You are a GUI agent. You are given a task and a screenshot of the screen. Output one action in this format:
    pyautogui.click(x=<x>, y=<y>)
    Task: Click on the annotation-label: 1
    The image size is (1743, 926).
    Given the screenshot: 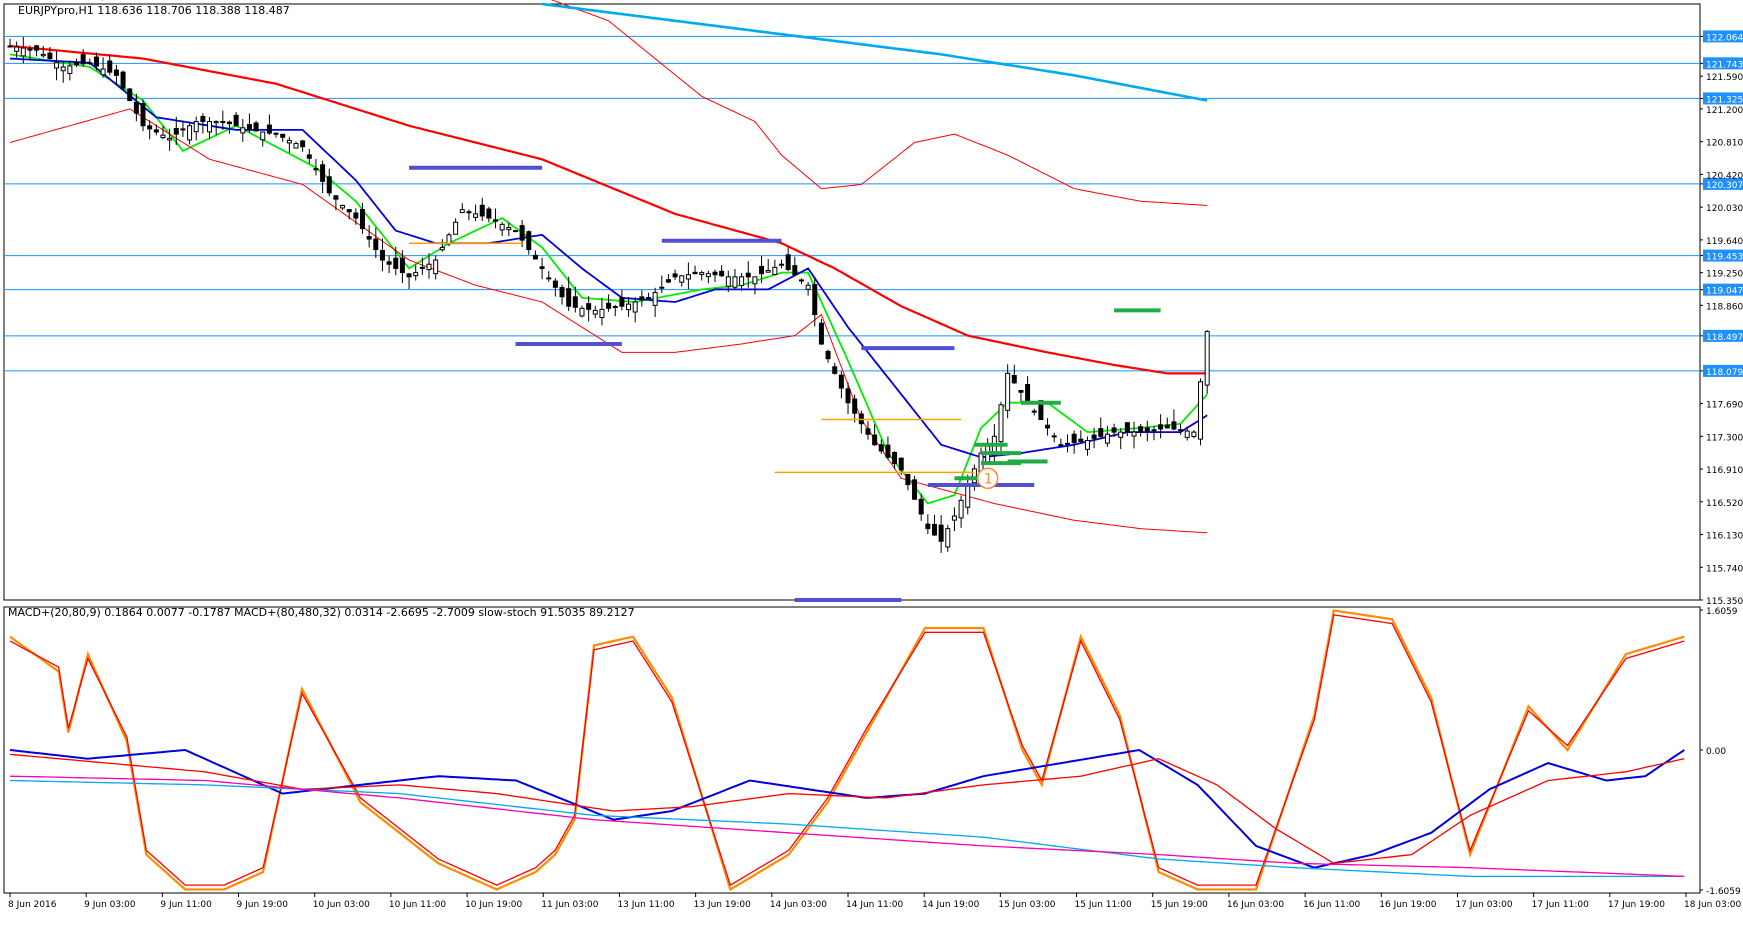 What is the action you would take?
    pyautogui.click(x=988, y=479)
    